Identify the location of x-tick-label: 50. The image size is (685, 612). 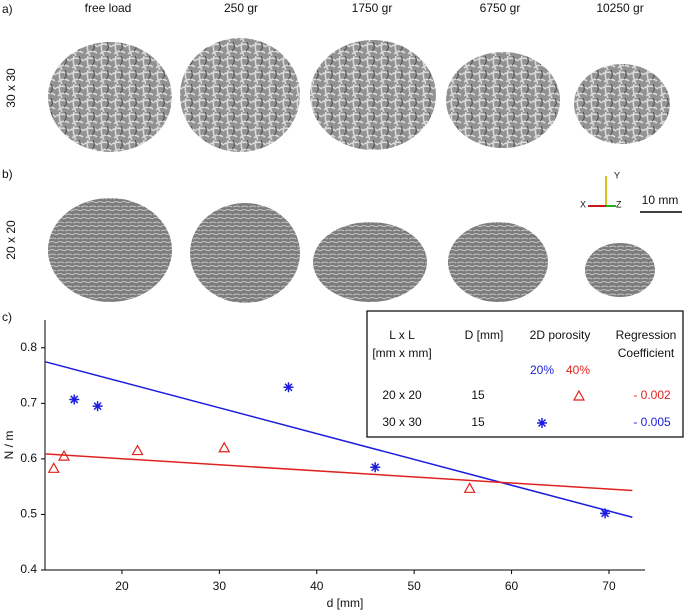
(414, 586).